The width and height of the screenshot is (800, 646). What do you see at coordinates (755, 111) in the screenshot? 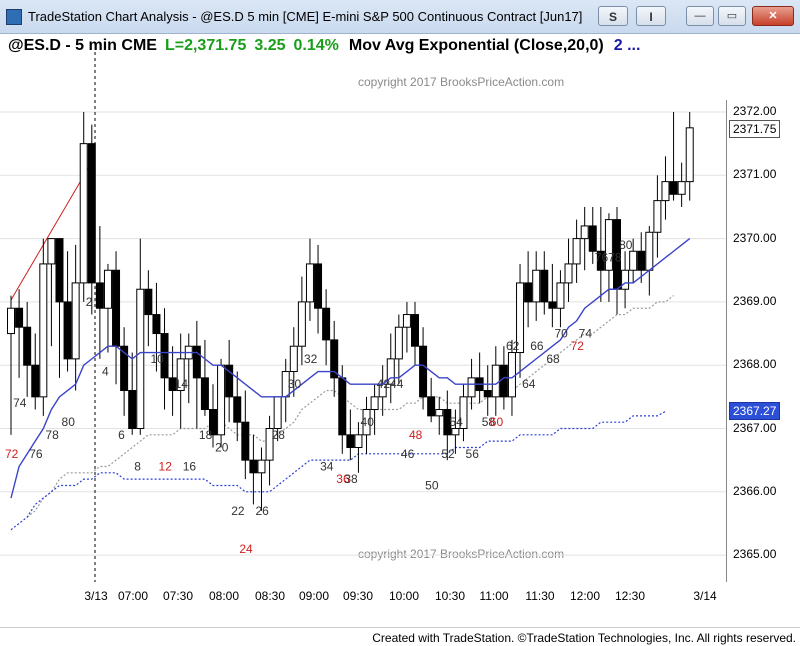
I see `price-tick-label: 2372.00` at bounding box center [755, 111].